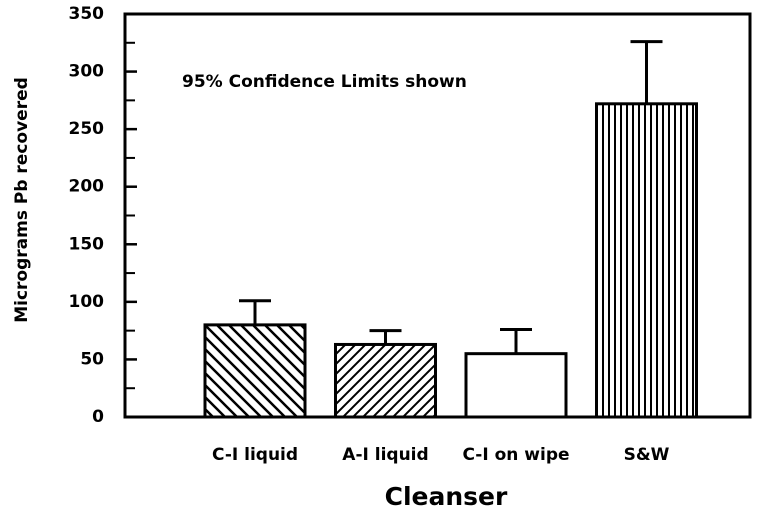 The image size is (769, 516). I want to click on y-tick-label: 250, so click(87, 129).